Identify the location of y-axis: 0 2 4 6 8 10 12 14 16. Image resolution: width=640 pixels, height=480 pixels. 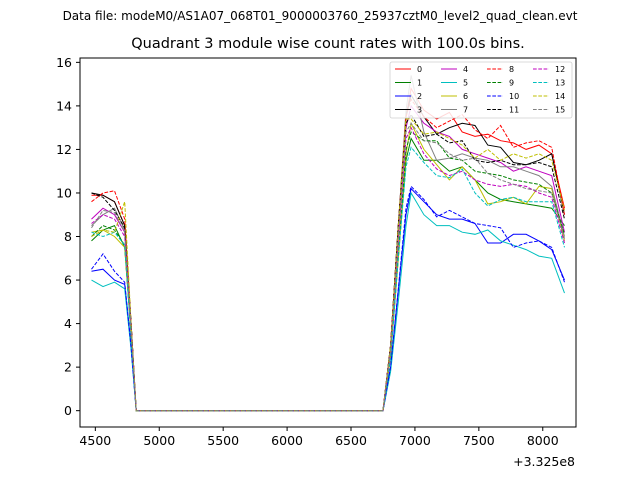
(68, 236).